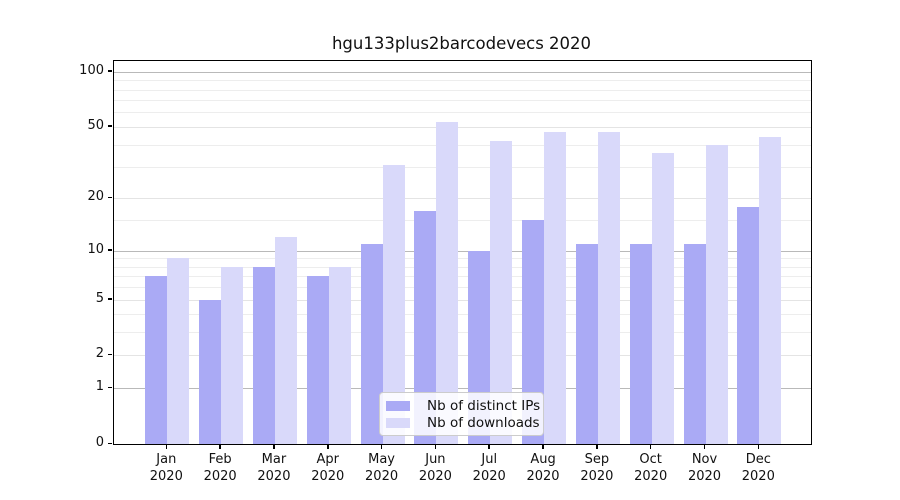 Image resolution: width=900 pixels, height=500 pixels. What do you see at coordinates (166, 468) in the screenshot?
I see `x-axis-label: Jan 2020` at bounding box center [166, 468].